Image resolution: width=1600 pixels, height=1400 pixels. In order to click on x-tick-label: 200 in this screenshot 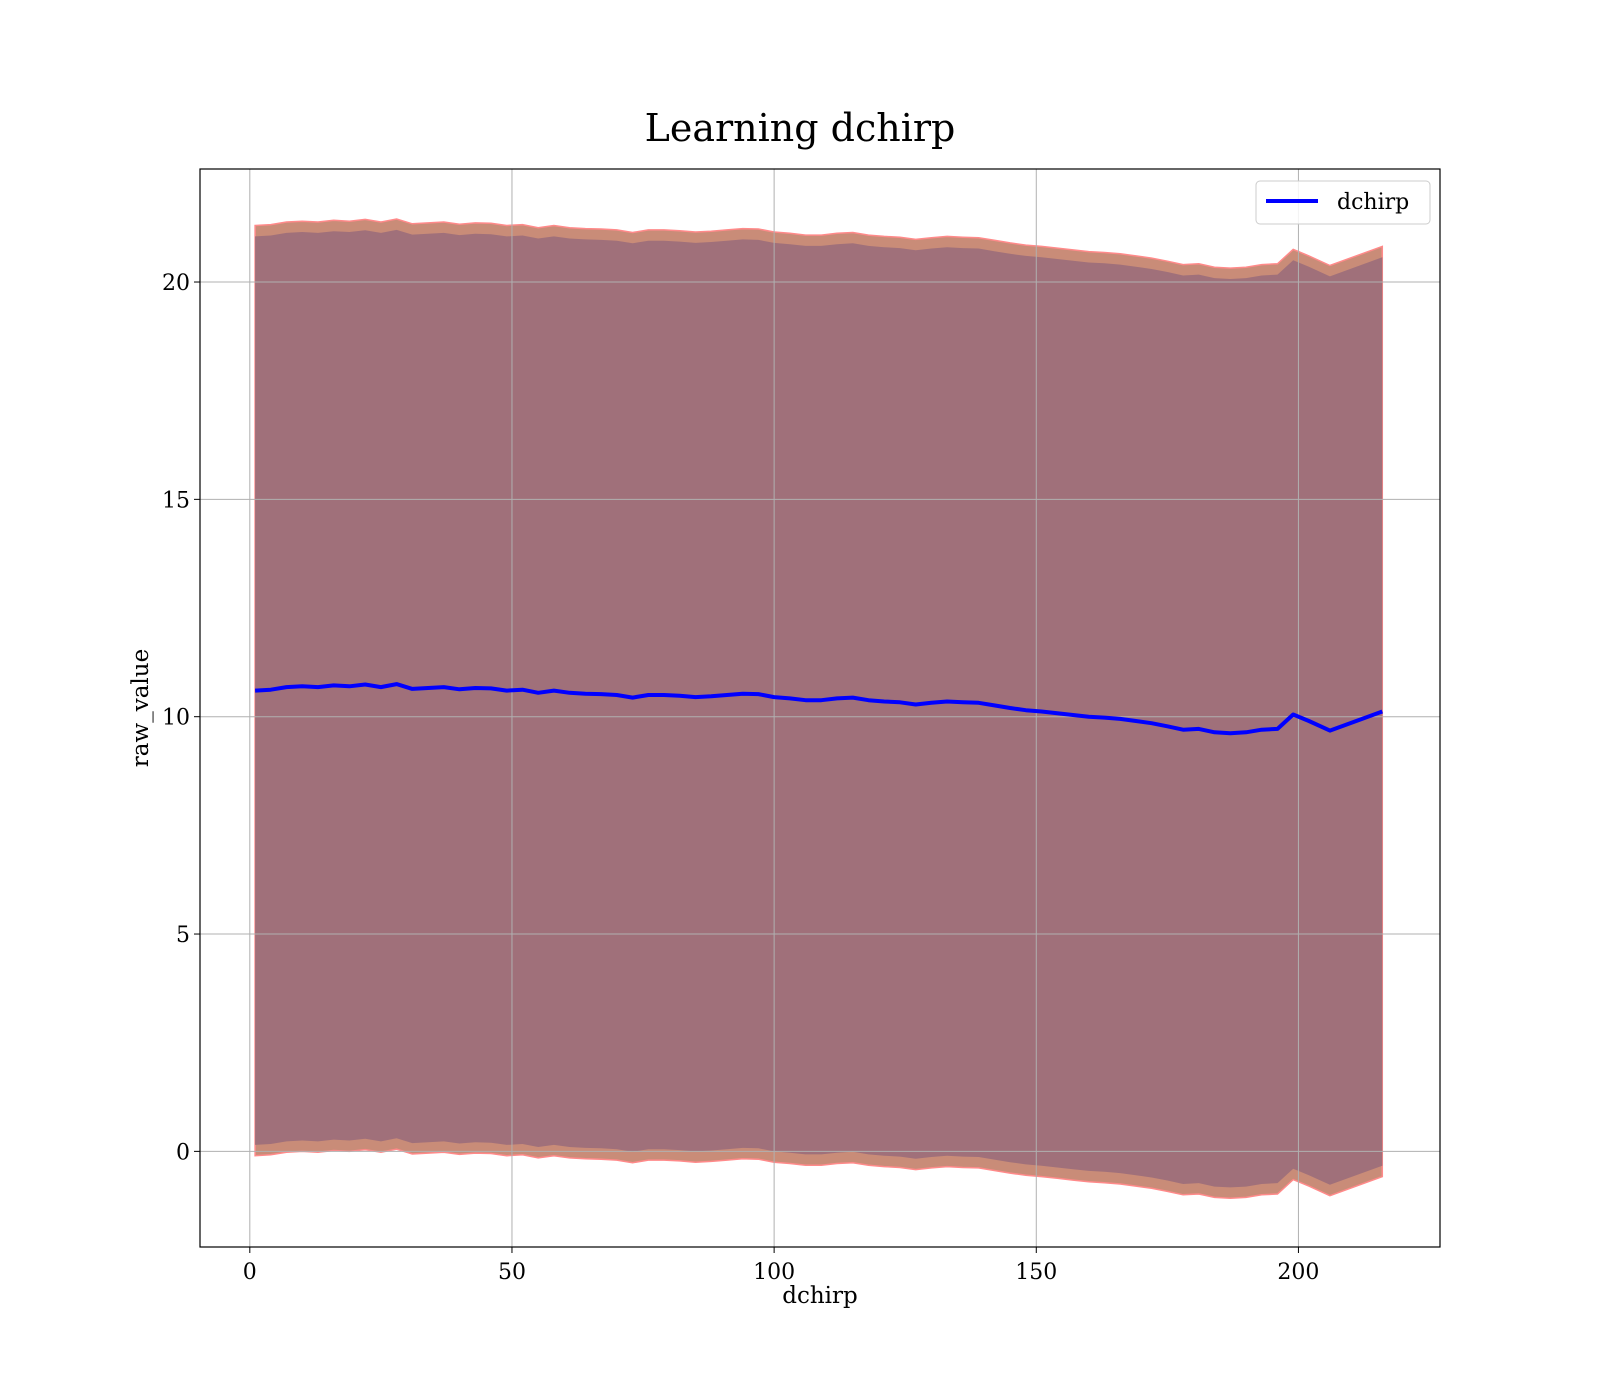, I will do `click(1298, 1272)`.